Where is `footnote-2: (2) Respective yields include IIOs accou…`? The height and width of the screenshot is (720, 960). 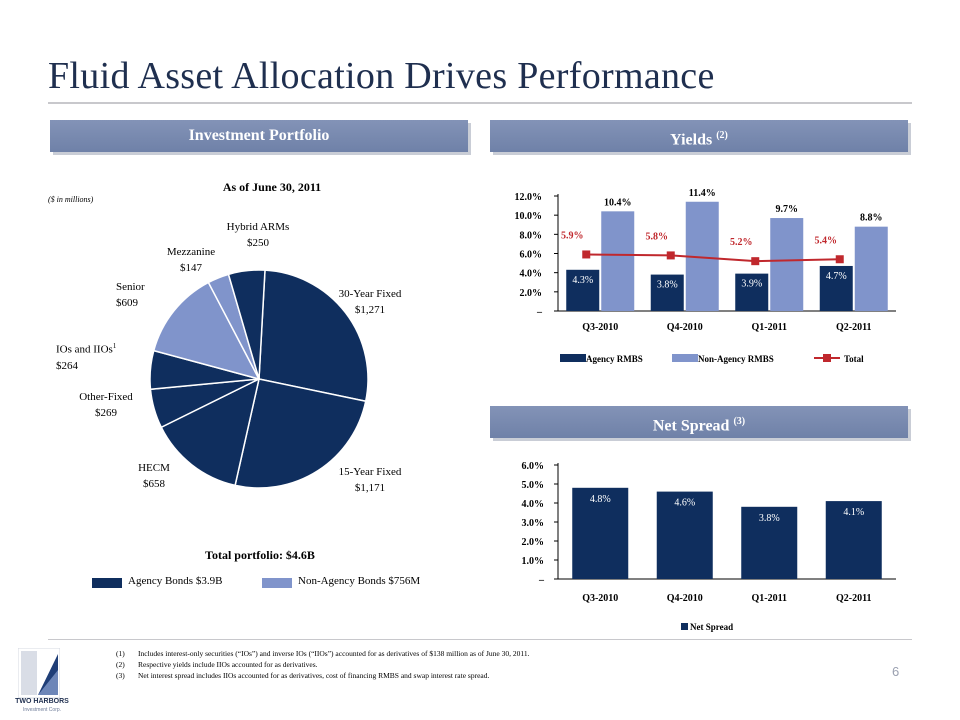
footnote-2: (2) Respective yields include IIOs accou… is located at coordinates (322, 664).